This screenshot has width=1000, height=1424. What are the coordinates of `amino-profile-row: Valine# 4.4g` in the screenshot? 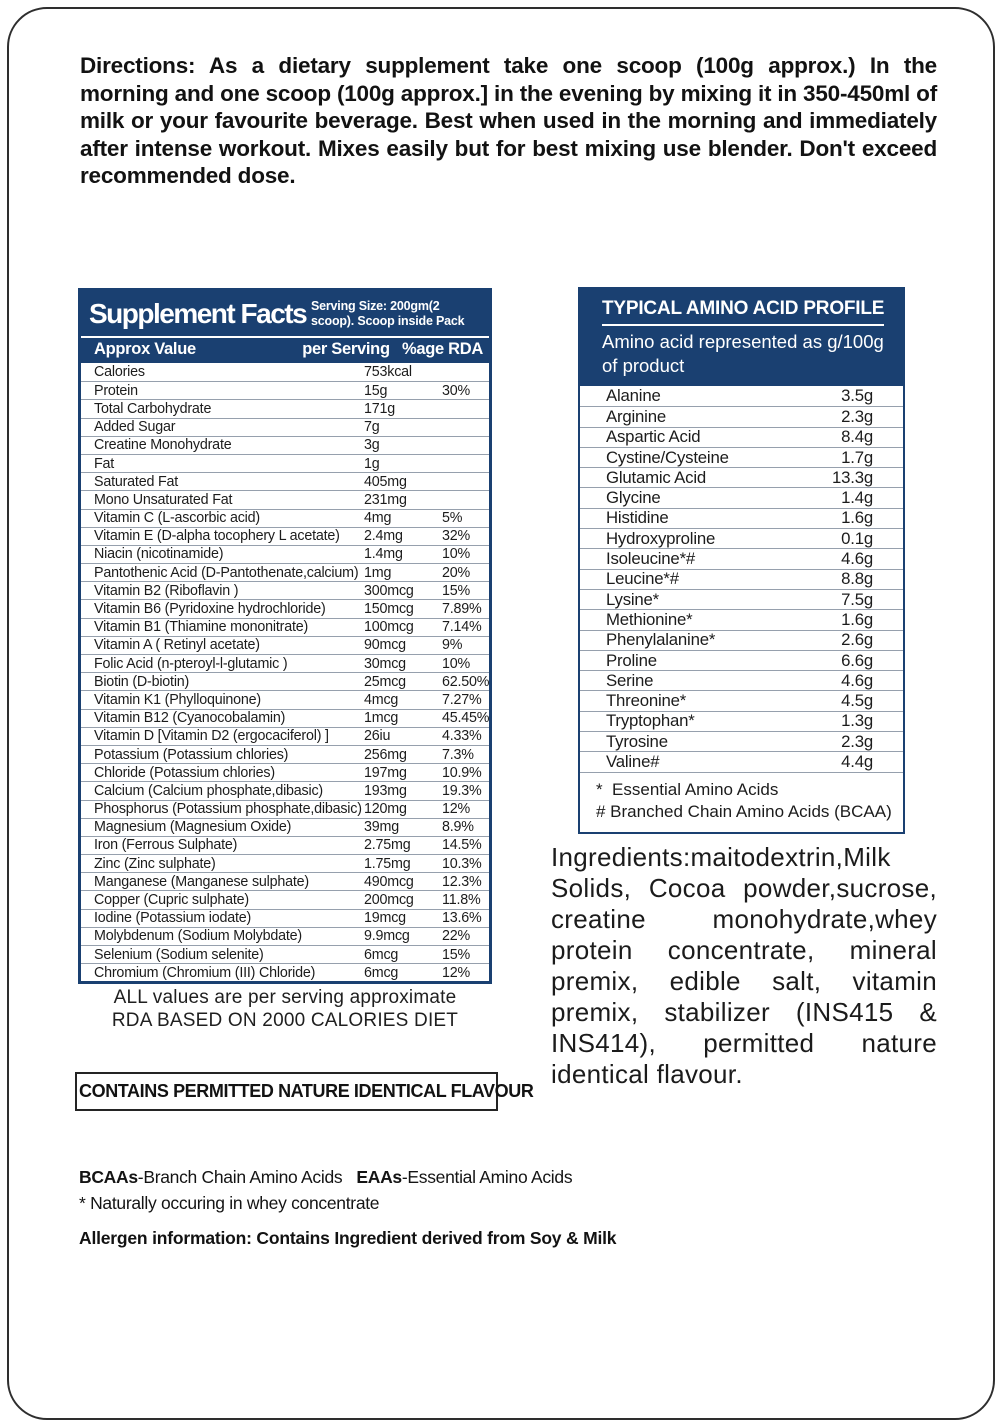 It's located at (741, 761).